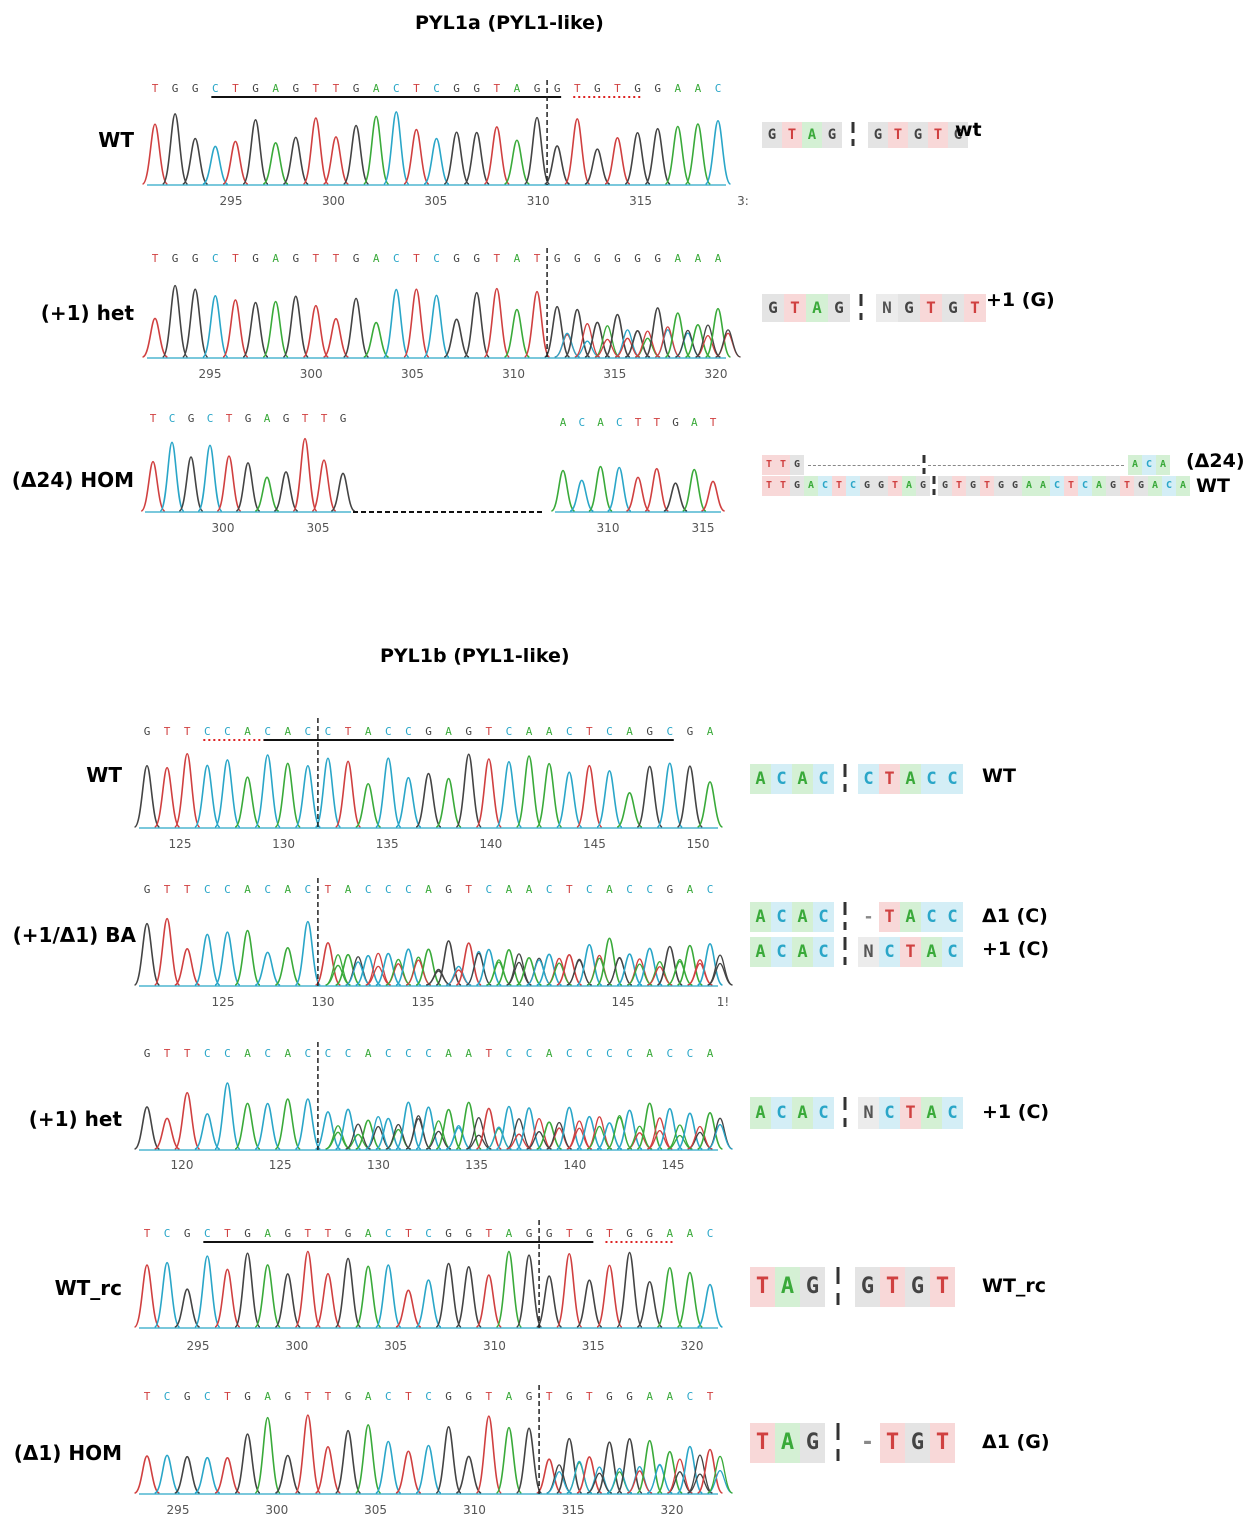 This screenshot has width=1260, height=1520. Describe the element at coordinates (538, 201) in the screenshot. I see `position-tick-label: 310` at that location.